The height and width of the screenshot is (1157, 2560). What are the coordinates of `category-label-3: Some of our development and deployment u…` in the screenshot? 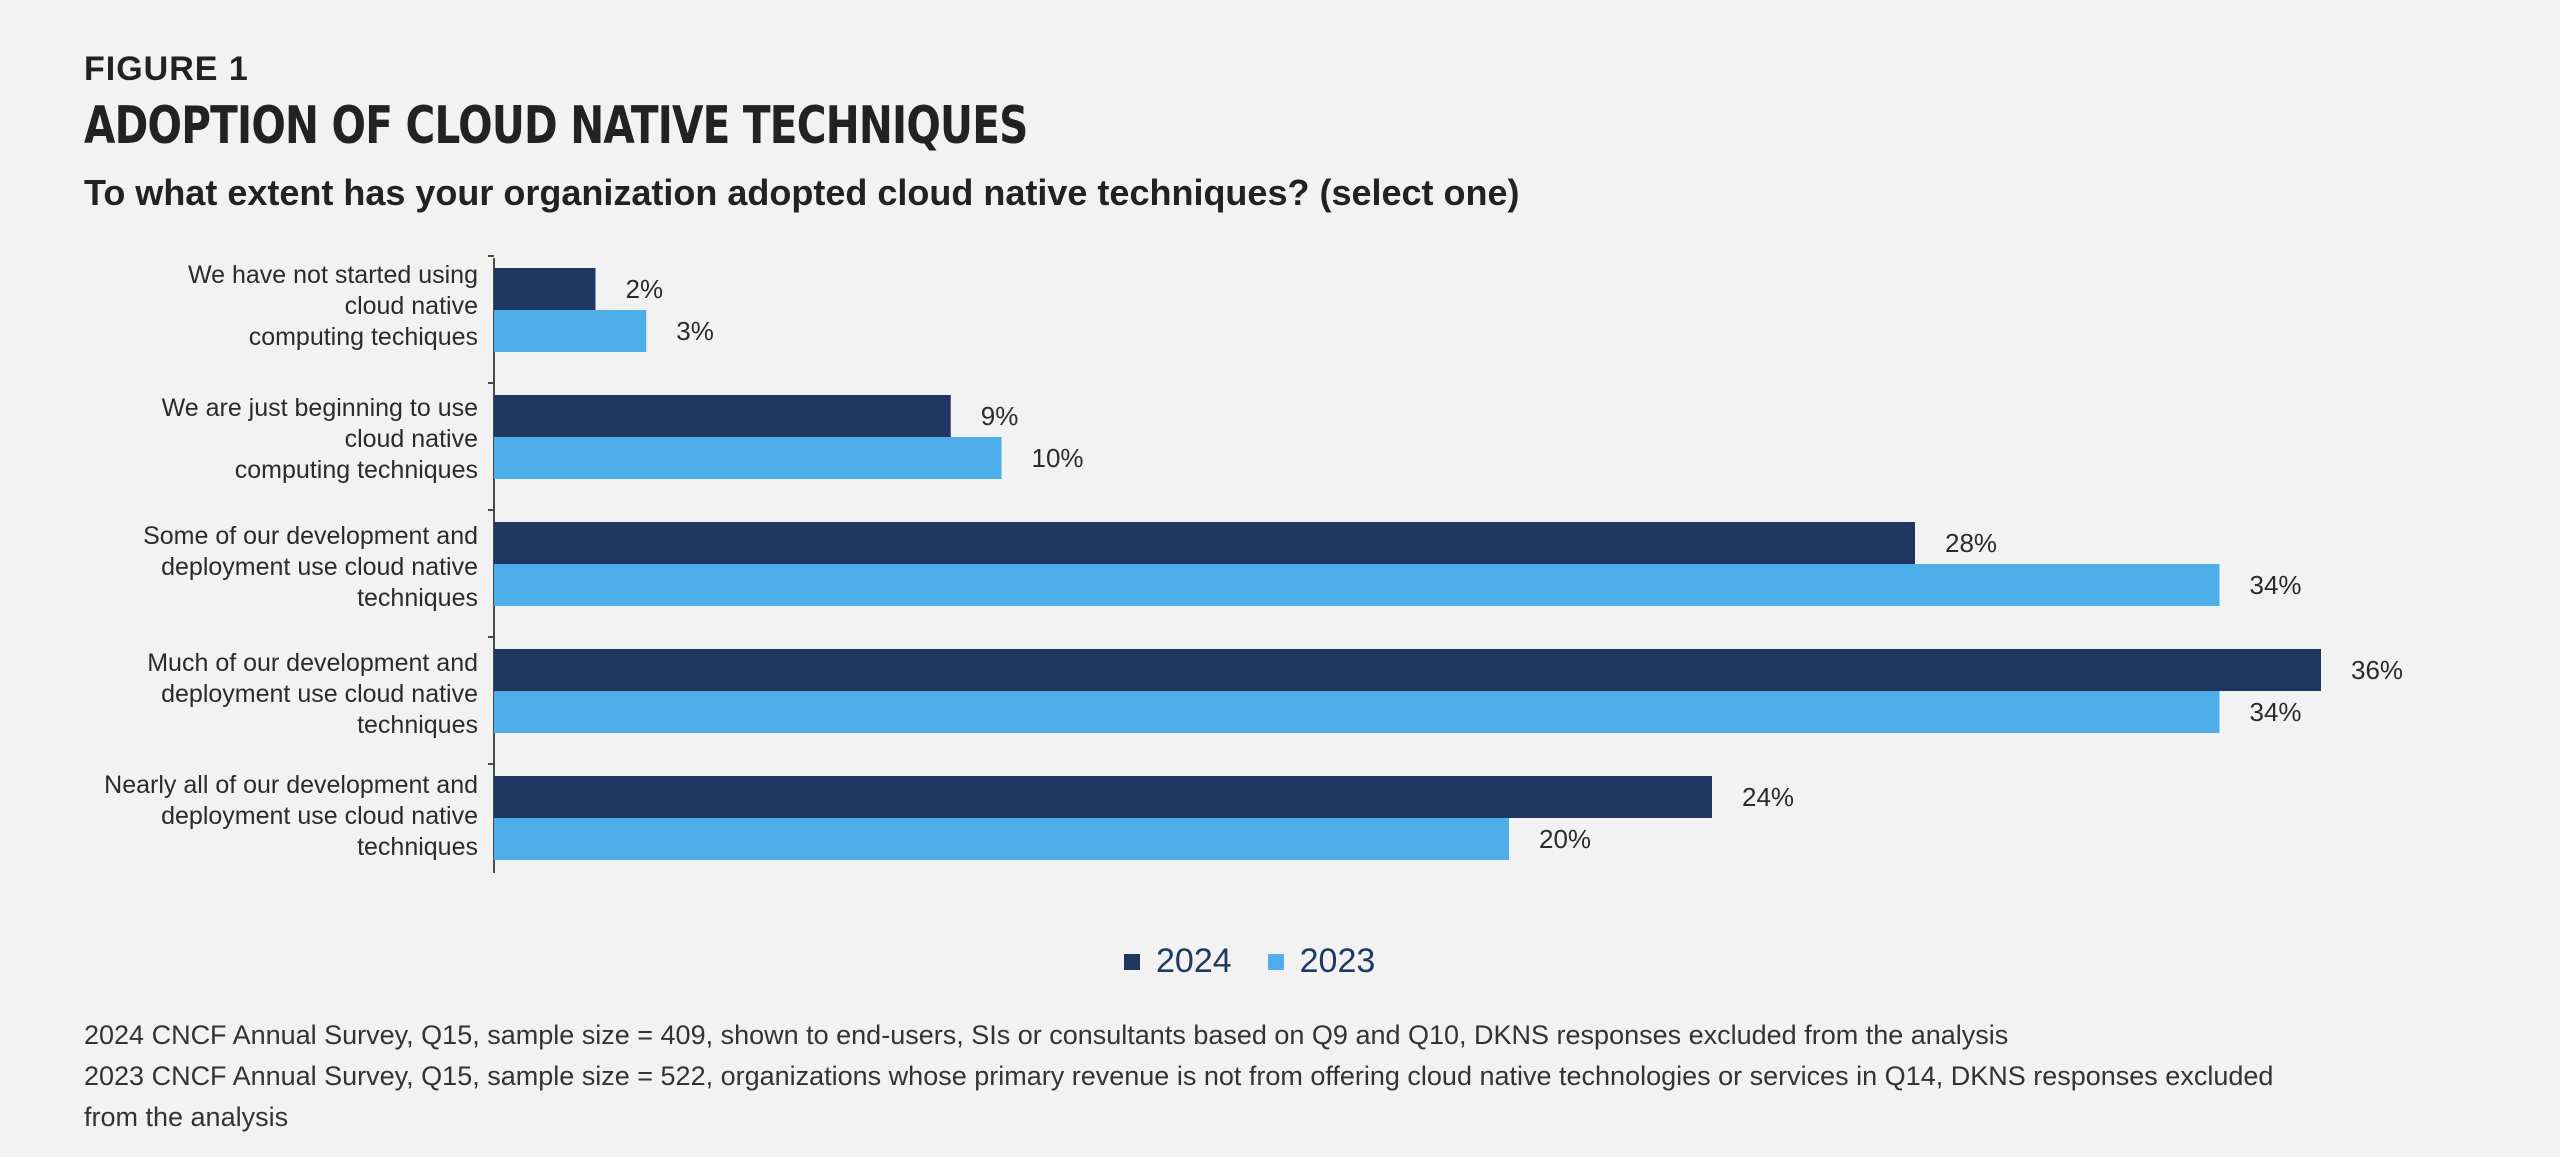 It's located at (310, 567).